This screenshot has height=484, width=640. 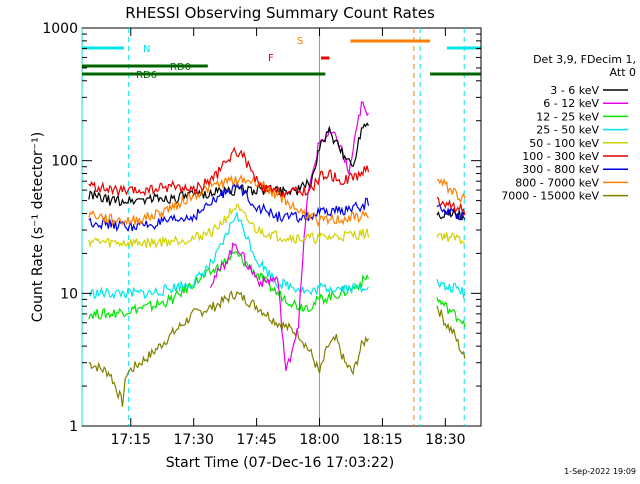 I want to click on status-label-rd0: RD0, so click(x=180, y=67).